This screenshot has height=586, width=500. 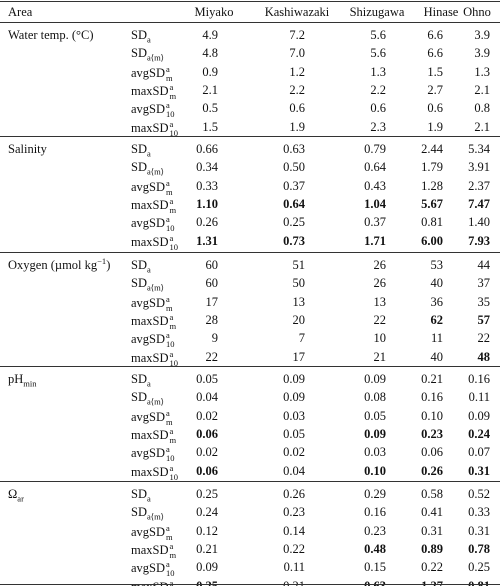 I want to click on superscript: −1, so click(x=102, y=260).